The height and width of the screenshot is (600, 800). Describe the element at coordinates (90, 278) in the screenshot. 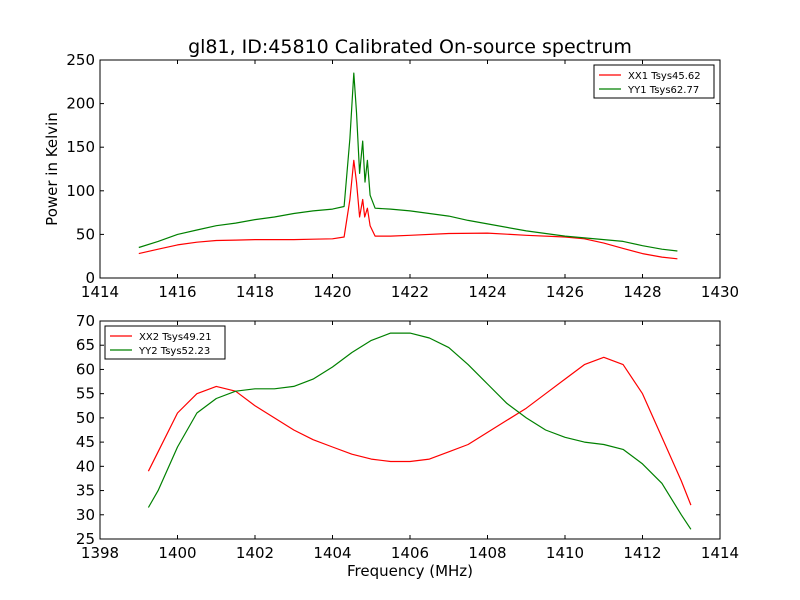

I see `y-tick-label-0-0: 0` at that location.